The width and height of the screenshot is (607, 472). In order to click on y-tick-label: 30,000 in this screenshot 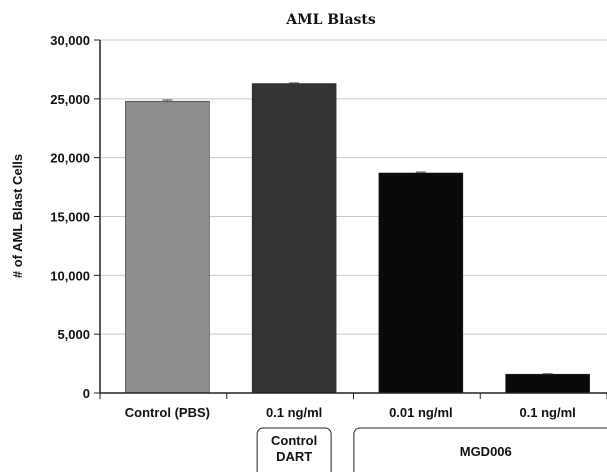, I will do `click(70, 40)`.